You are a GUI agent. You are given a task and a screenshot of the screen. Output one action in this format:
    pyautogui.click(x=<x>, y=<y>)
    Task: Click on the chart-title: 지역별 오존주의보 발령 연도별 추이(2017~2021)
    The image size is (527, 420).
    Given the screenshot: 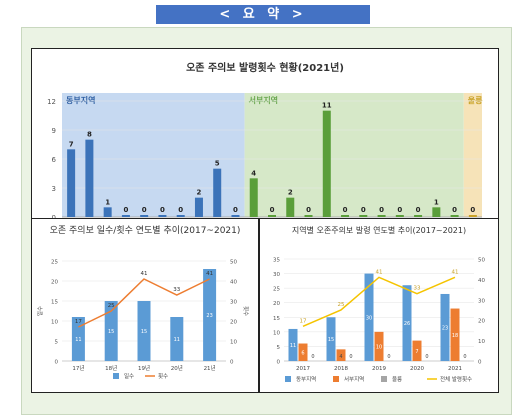 What is the action you would take?
    pyautogui.click(x=379, y=230)
    